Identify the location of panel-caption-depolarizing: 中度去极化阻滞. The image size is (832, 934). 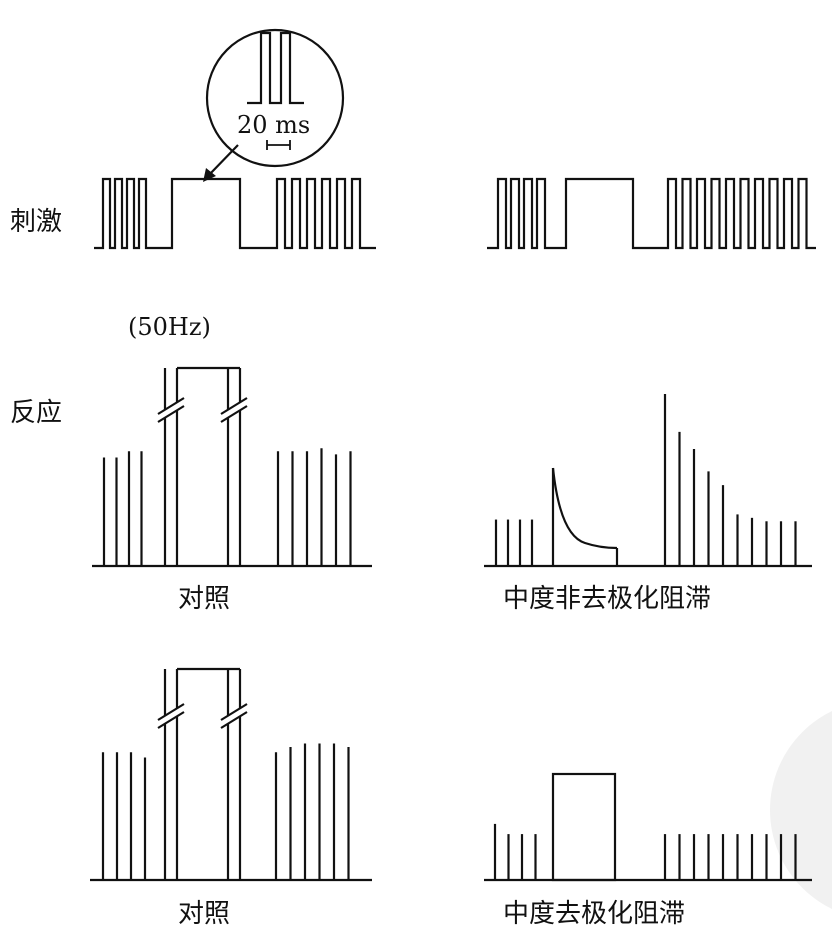
(594, 914).